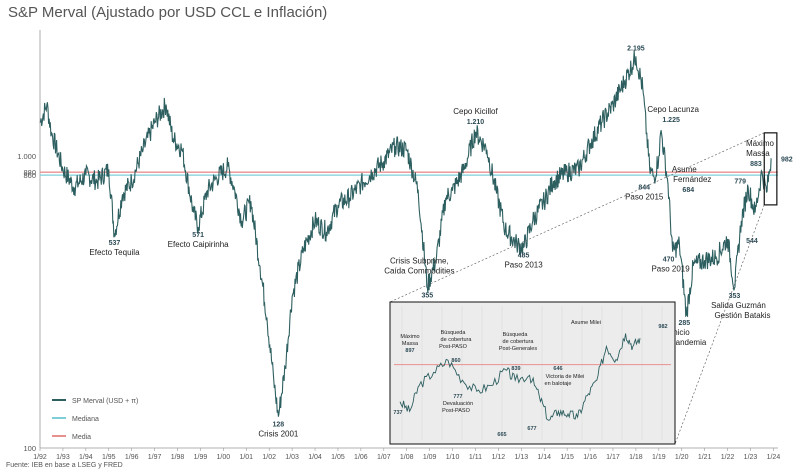 Image resolution: width=800 pixels, height=474 pixels. What do you see at coordinates (315, 457) in the screenshot?
I see `x-tick-label: 1/04` at bounding box center [315, 457].